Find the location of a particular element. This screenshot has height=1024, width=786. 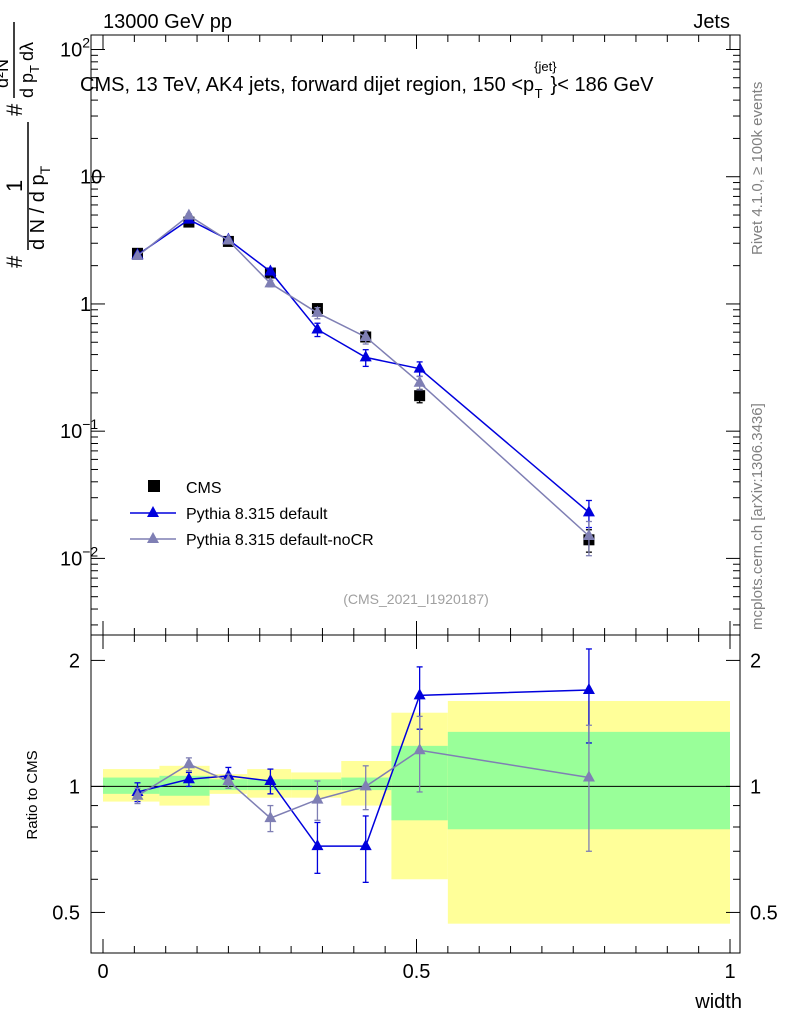

main-y-tick-label: 10⁻² is located at coordinates (79, 556).